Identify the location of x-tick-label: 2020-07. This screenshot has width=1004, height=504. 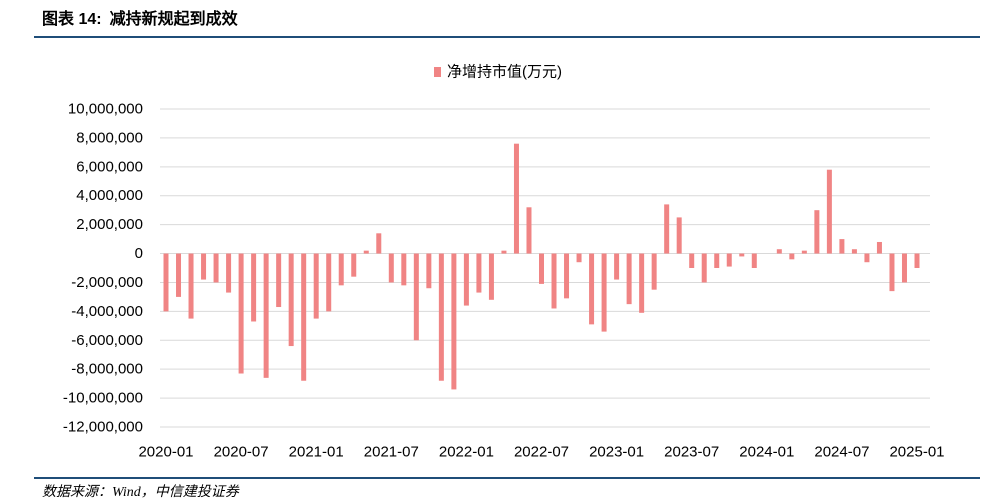
(241, 452).